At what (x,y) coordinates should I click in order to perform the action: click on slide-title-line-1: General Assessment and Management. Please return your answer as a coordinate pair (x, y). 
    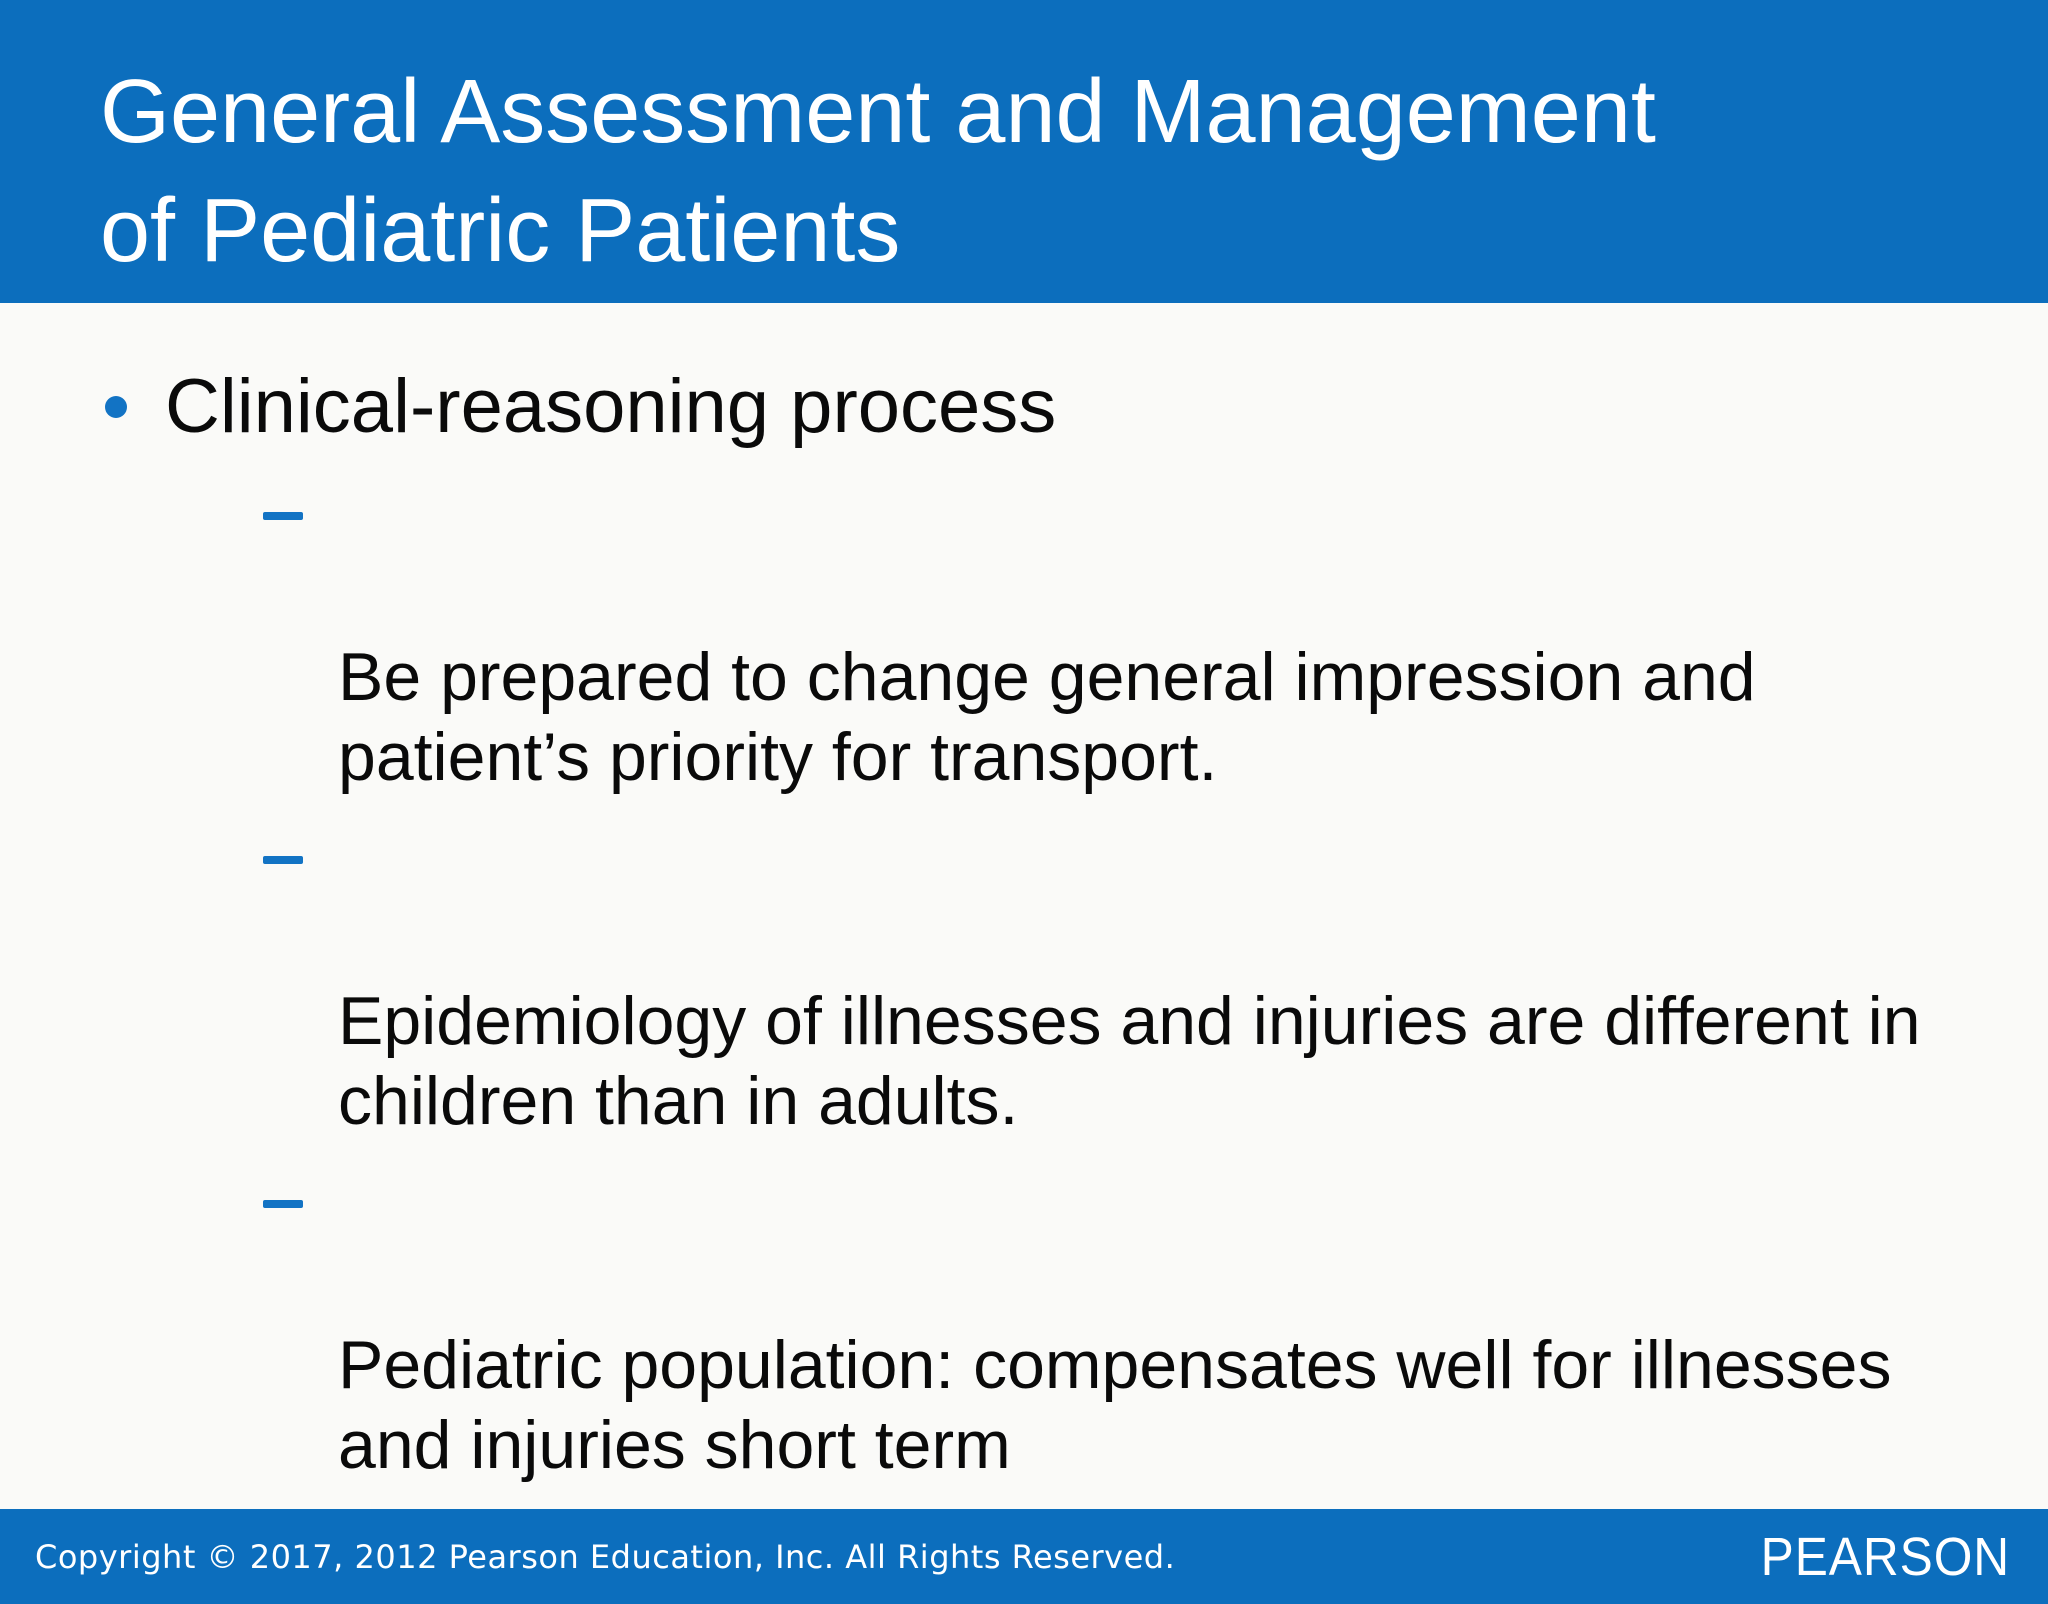
    Looking at the image, I should click on (878, 112).